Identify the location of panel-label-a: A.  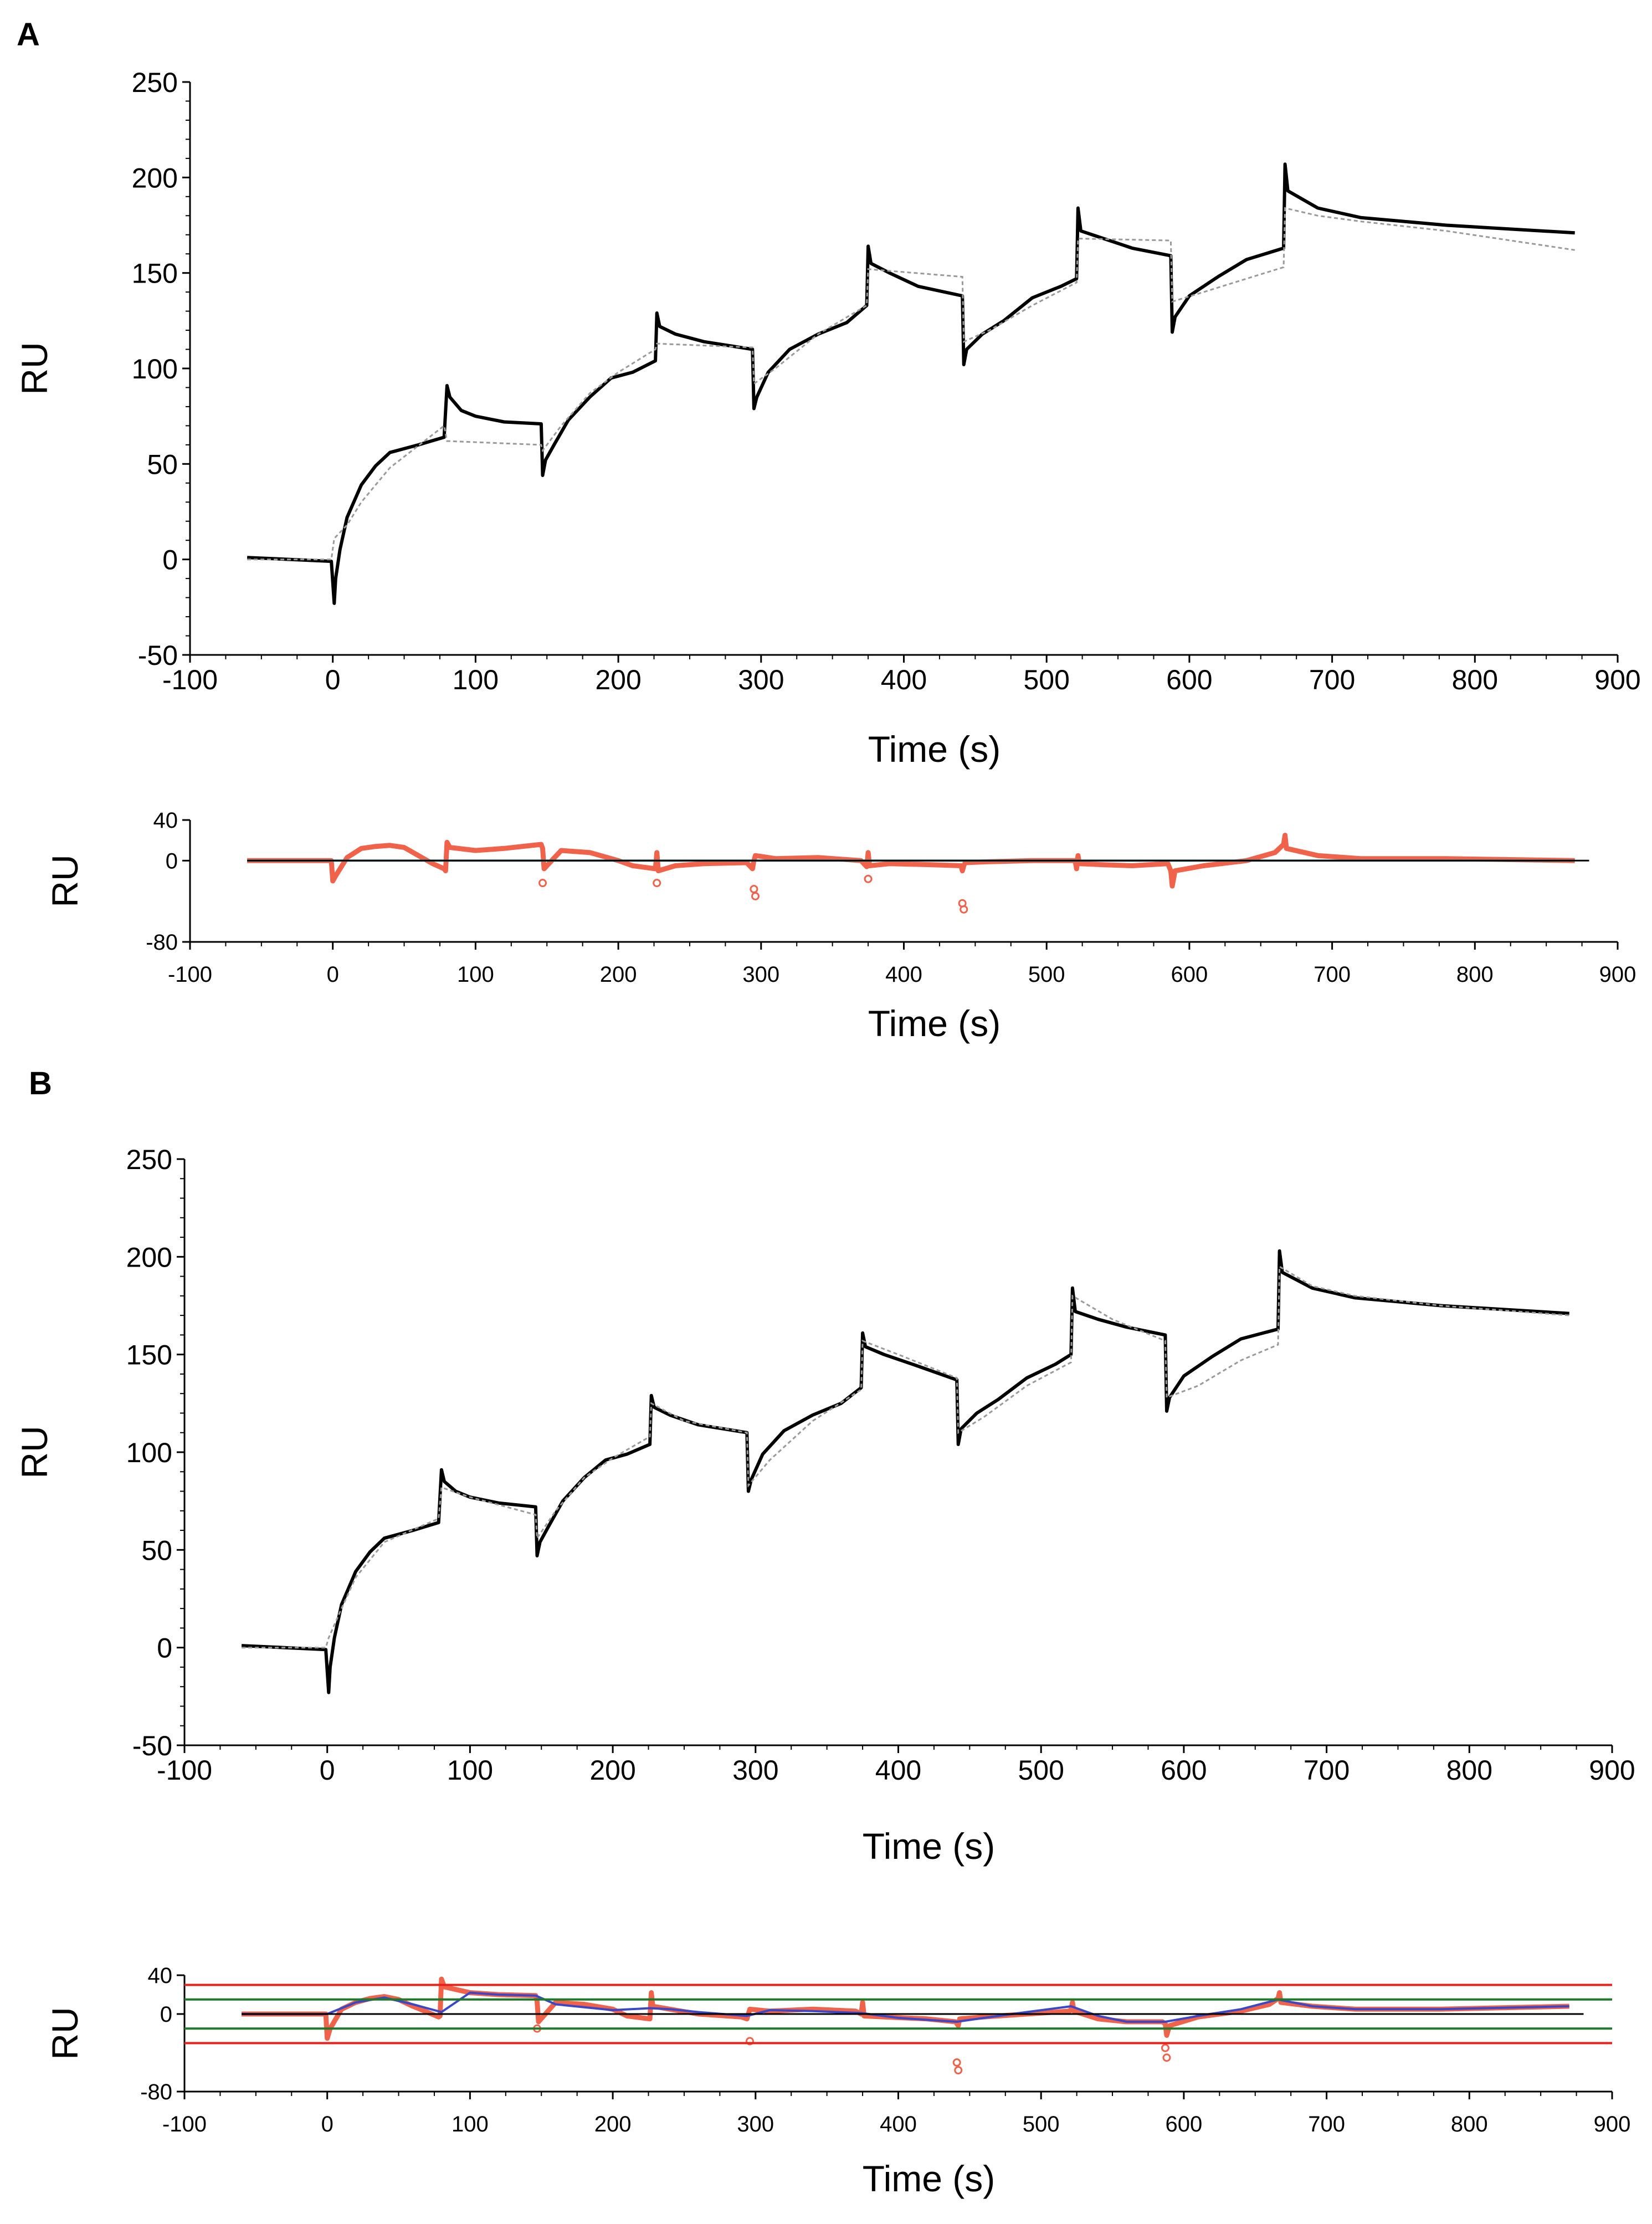
(28, 35).